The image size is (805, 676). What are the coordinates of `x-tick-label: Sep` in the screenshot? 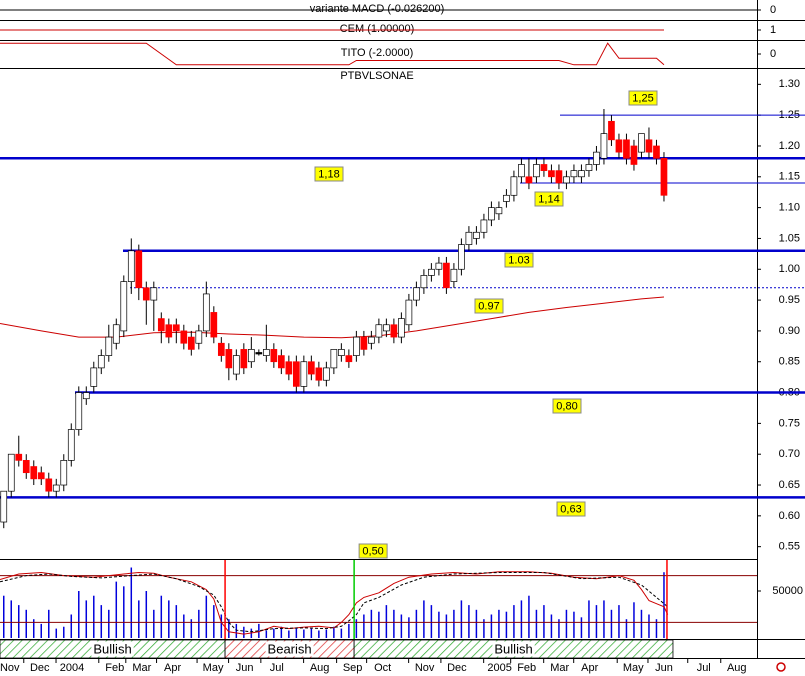 It's located at (353, 668).